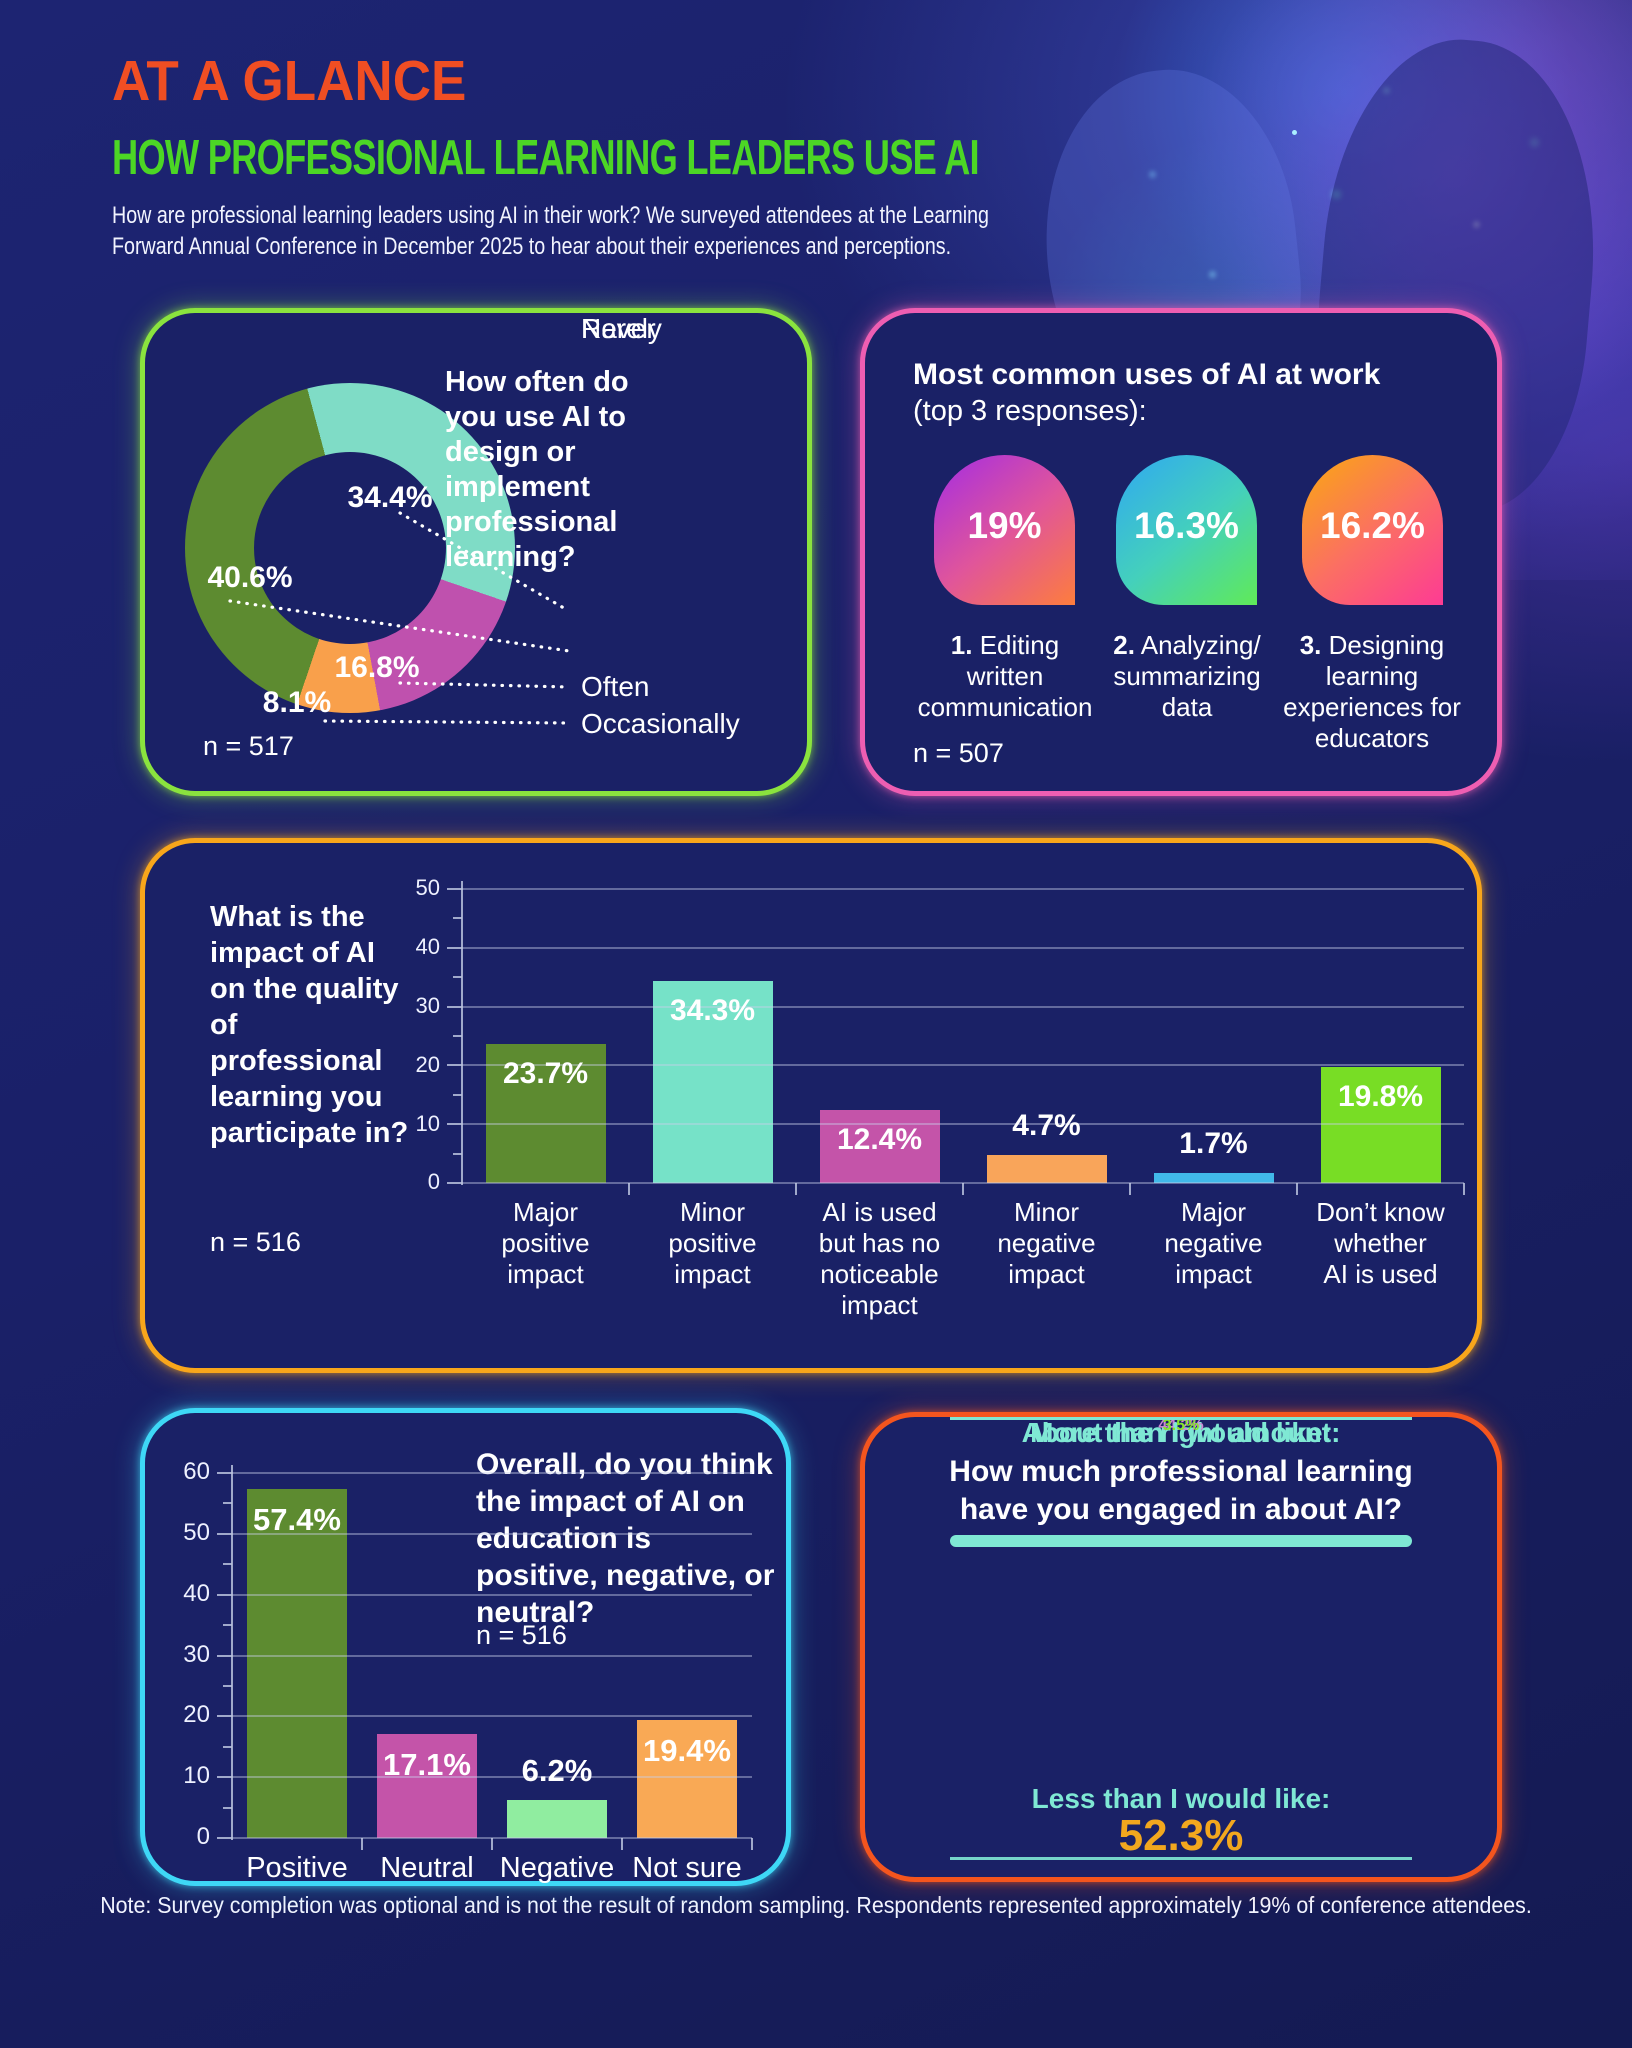 The image size is (1632, 2048). I want to click on bar-value-label: 19.8%, so click(1380, 1096).